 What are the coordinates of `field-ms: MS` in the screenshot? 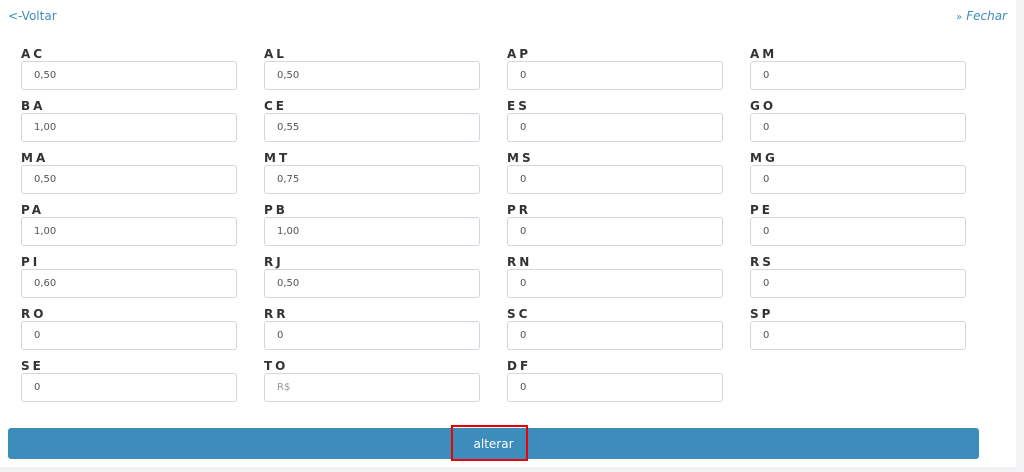 It's located at (615, 172).